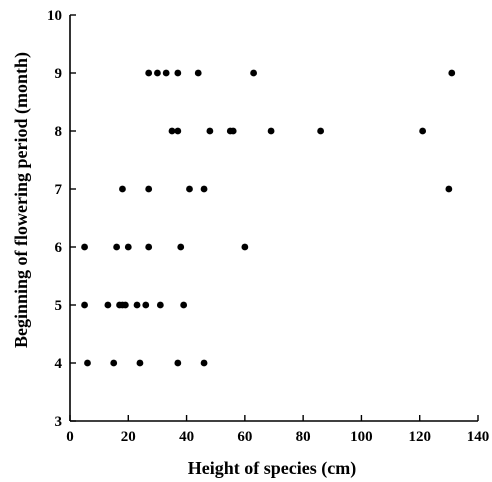 Image resolution: width=492 pixels, height=482 pixels. What do you see at coordinates (59, 306) in the screenshot?
I see `y-tick-label: 5` at bounding box center [59, 306].